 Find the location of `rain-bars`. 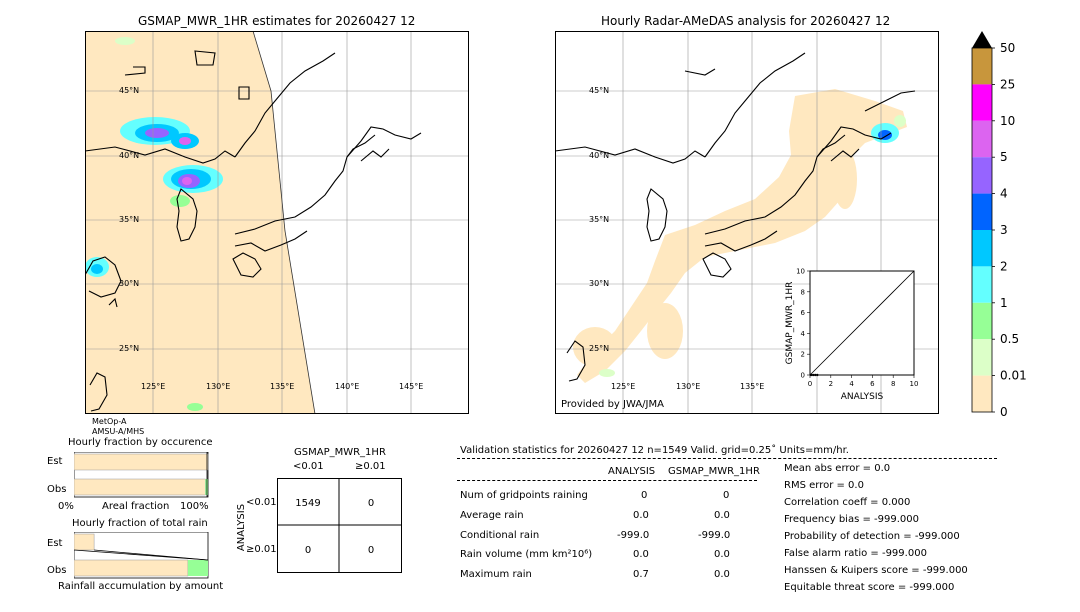

rain-bars is located at coordinates (141, 555).